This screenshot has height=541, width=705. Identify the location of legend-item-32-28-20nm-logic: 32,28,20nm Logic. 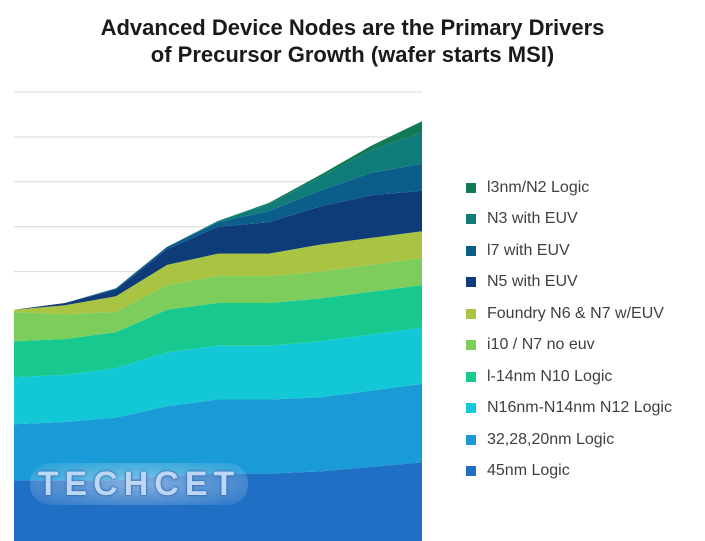
(569, 440).